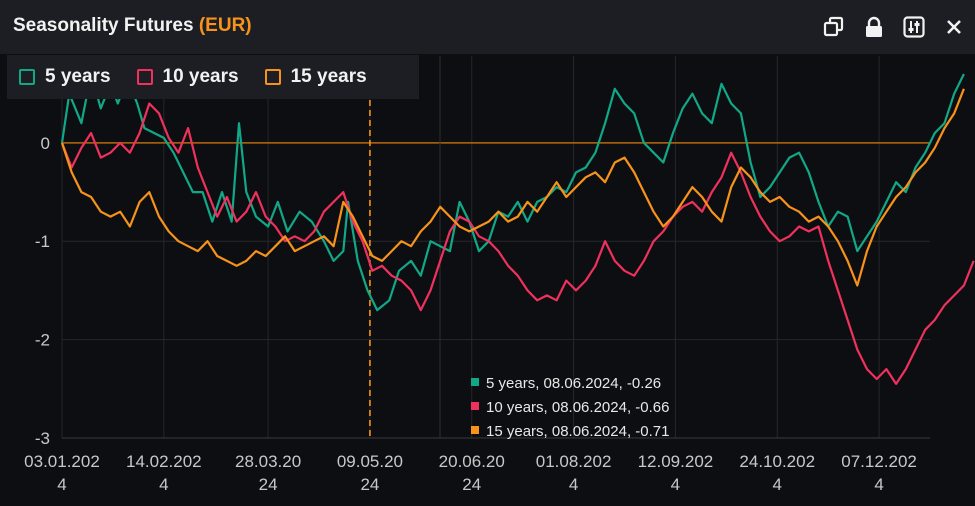 This screenshot has height=506, width=975. Describe the element at coordinates (577, 431) in the screenshot. I see `tooltip-entry: 15 years, 08.06.2024, -0.71` at that location.